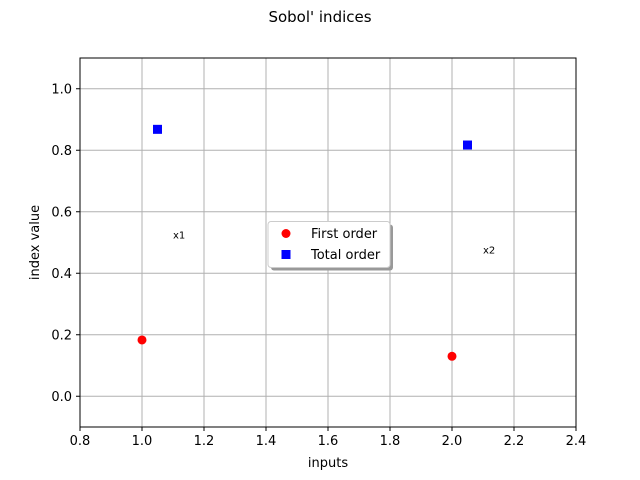 Image resolution: width=640 pixels, height=480 pixels. Describe the element at coordinates (266, 441) in the screenshot. I see `x-tick-label: 1.4` at that location.